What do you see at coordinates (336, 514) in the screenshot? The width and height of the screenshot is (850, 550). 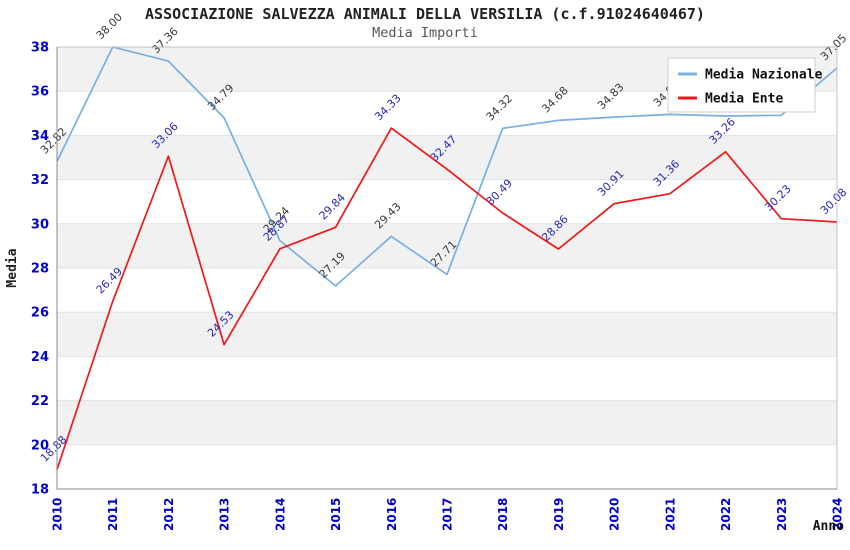 I see `x-tick-label: 2015` at bounding box center [336, 514].